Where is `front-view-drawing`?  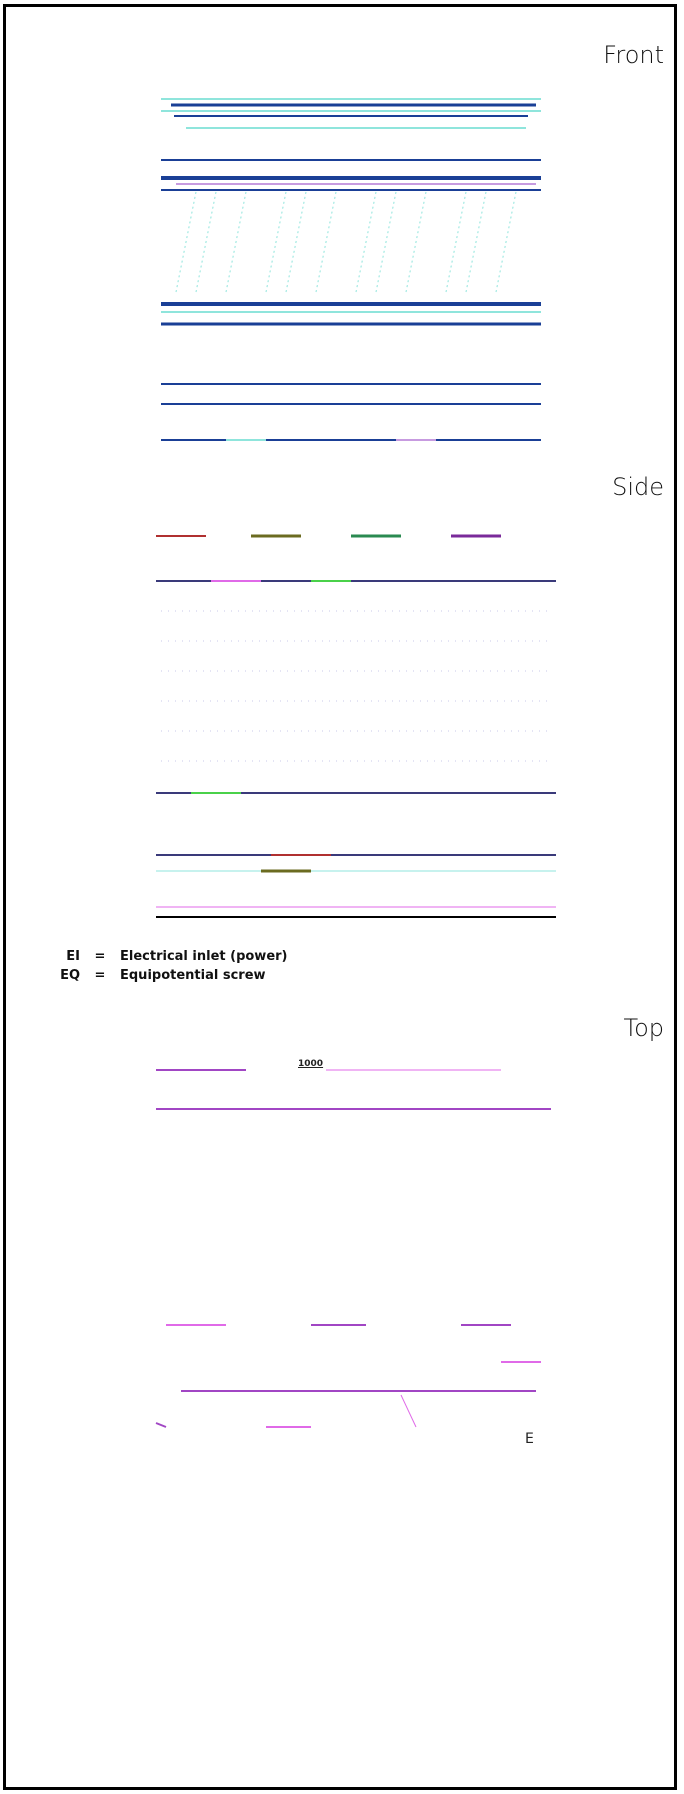 front-view-drawing is located at coordinates (351, 272).